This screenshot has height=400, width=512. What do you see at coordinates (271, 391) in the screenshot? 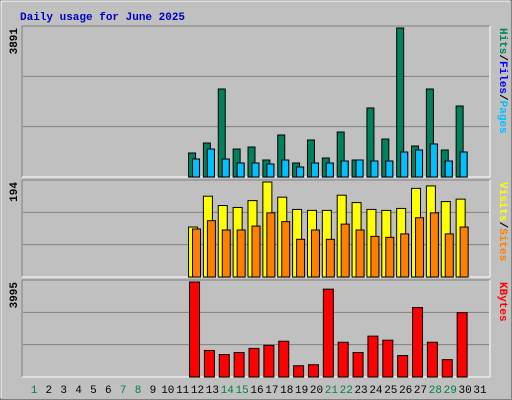
I see `x-tick-label: 17` at bounding box center [271, 391].